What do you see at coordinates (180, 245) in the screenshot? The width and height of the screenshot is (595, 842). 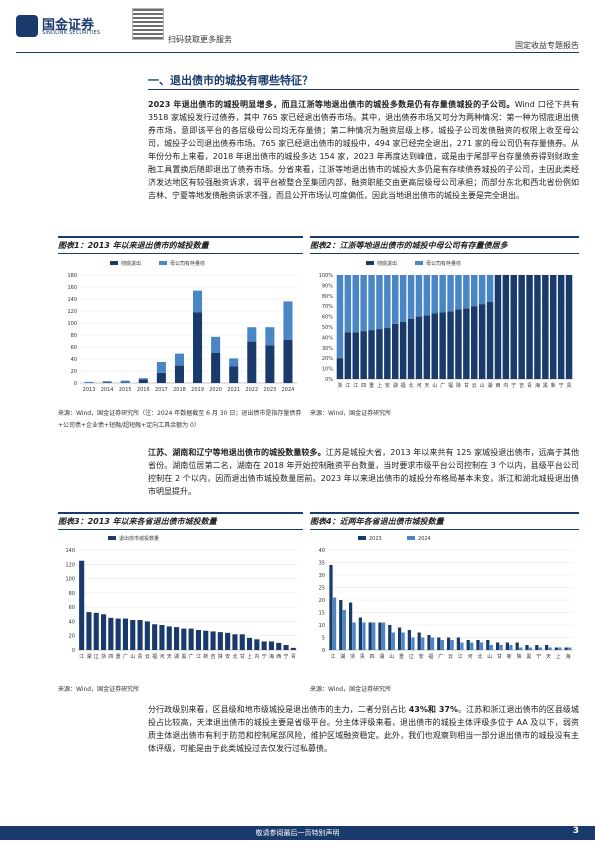 I see `figure-1-title: 图表1：2013 年以来退出债市的城投数量` at bounding box center [180, 245].